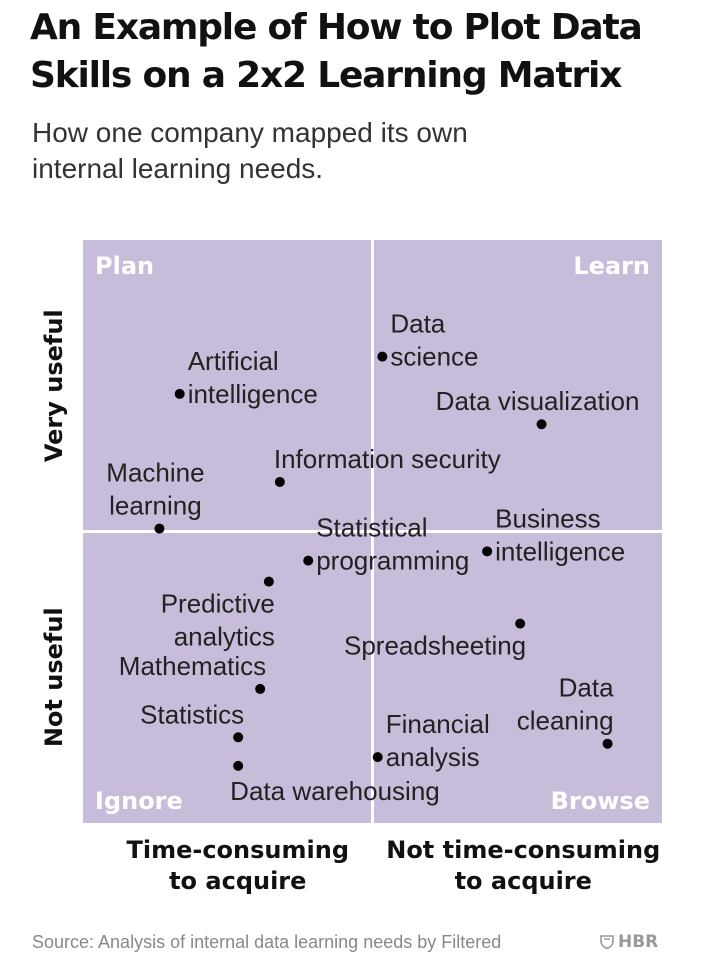  What do you see at coordinates (237, 850) in the screenshot?
I see `x-axis-label-time-consuming-line-1: Time-consuming` at bounding box center [237, 850].